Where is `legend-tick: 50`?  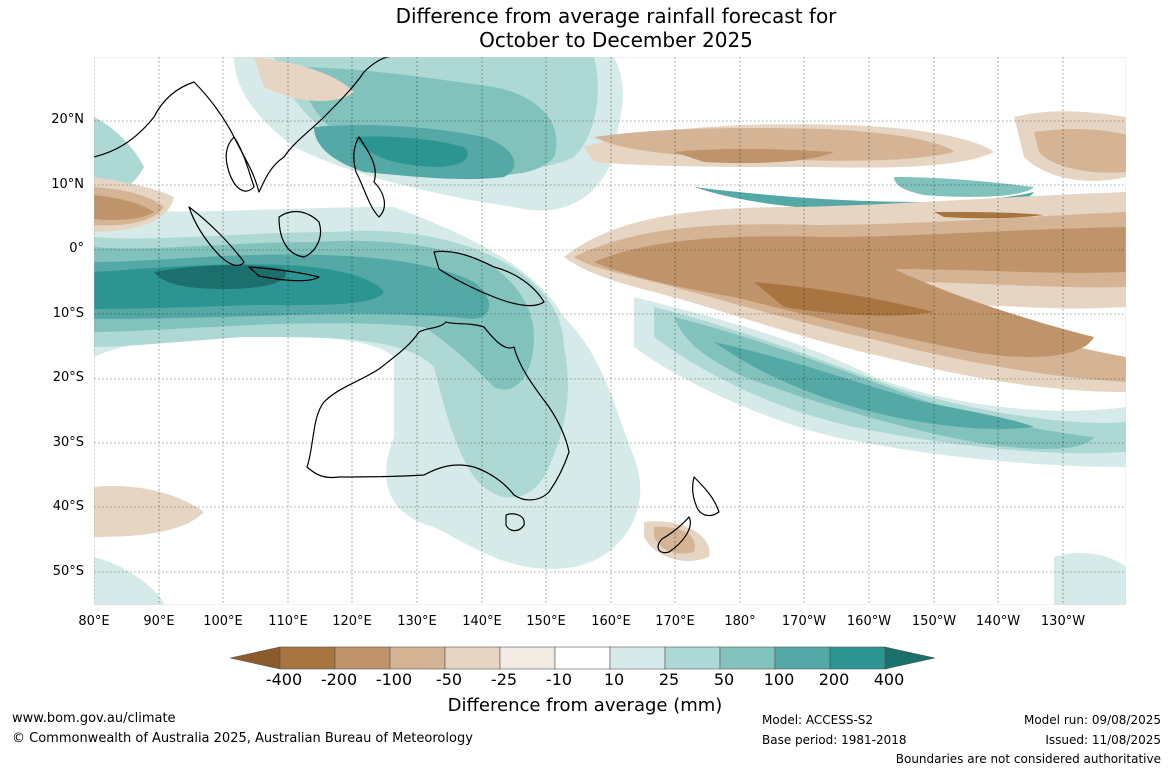 legend-tick: 50 is located at coordinates (724, 679).